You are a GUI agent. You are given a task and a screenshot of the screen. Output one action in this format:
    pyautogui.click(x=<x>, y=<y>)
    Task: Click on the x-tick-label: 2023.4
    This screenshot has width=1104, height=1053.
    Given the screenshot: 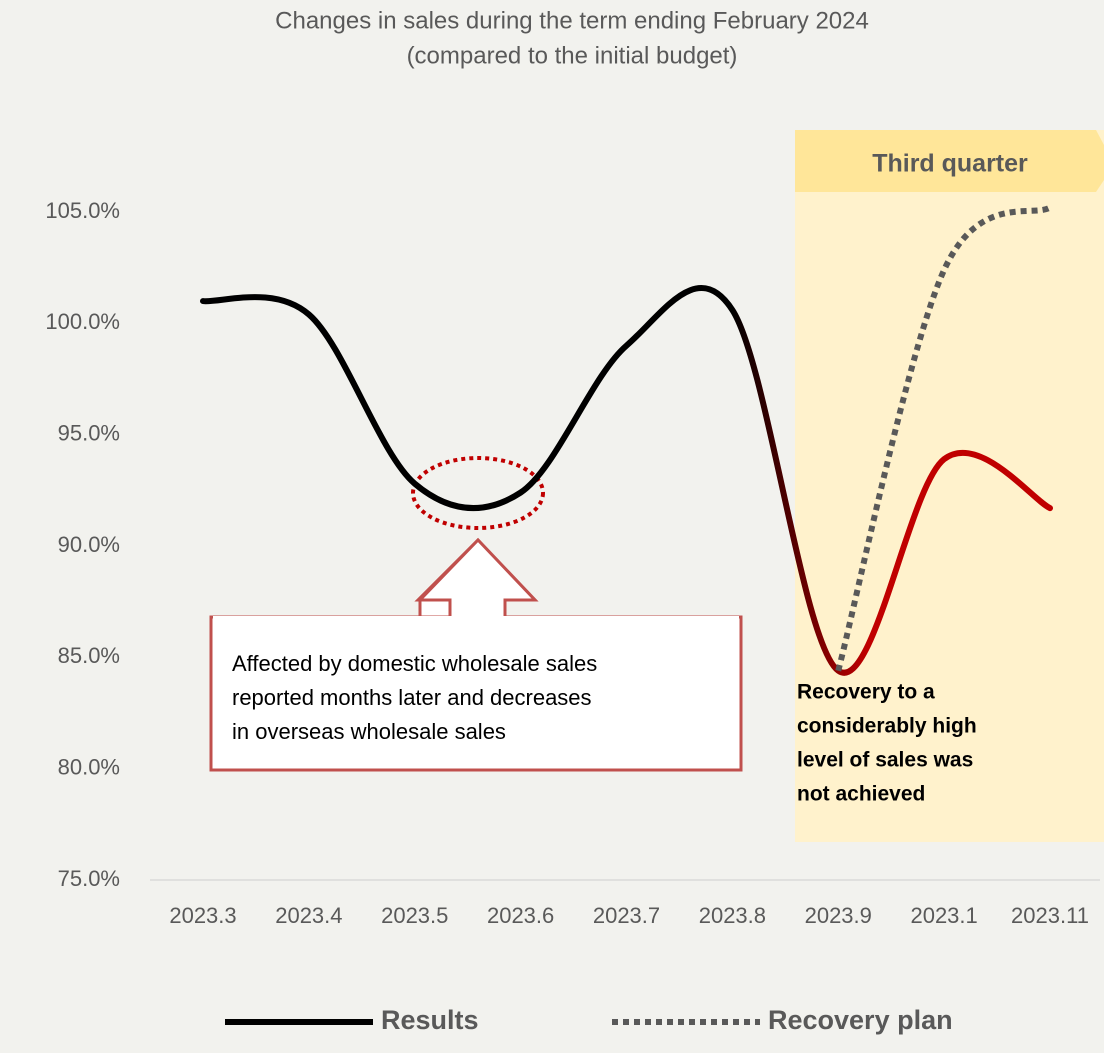 What is the action you would take?
    pyautogui.click(x=308, y=915)
    